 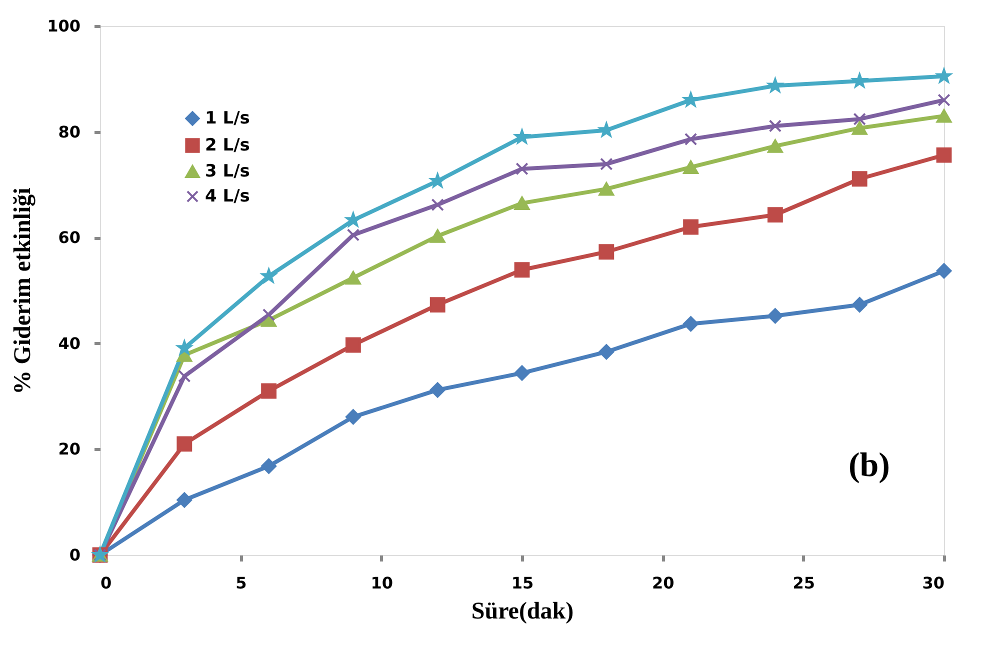 I want to click on legend-label: 1 L/s, so click(x=227, y=118).